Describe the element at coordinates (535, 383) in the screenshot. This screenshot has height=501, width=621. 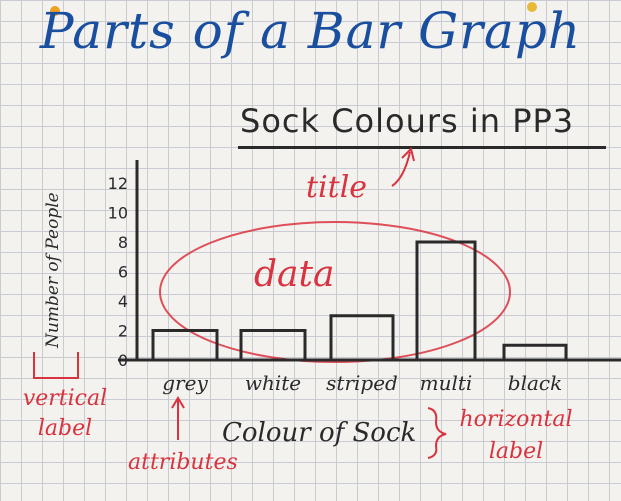
I see `x-tick-label: black` at that location.